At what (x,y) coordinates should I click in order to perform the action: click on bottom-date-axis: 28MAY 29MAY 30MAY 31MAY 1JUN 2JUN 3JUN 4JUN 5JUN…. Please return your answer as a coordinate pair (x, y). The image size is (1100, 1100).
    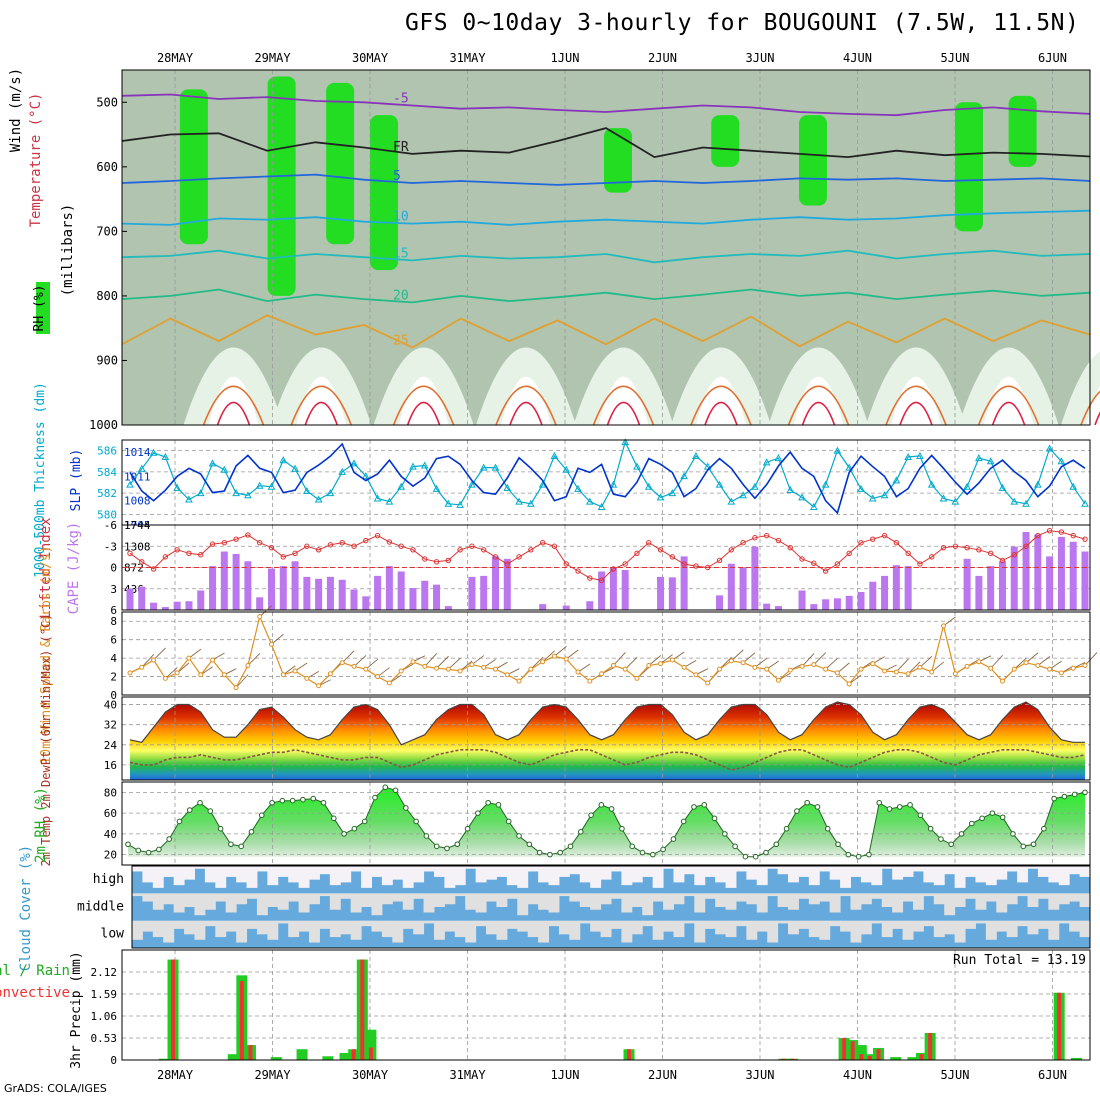
    Looking at the image, I should click on (612, 1075).